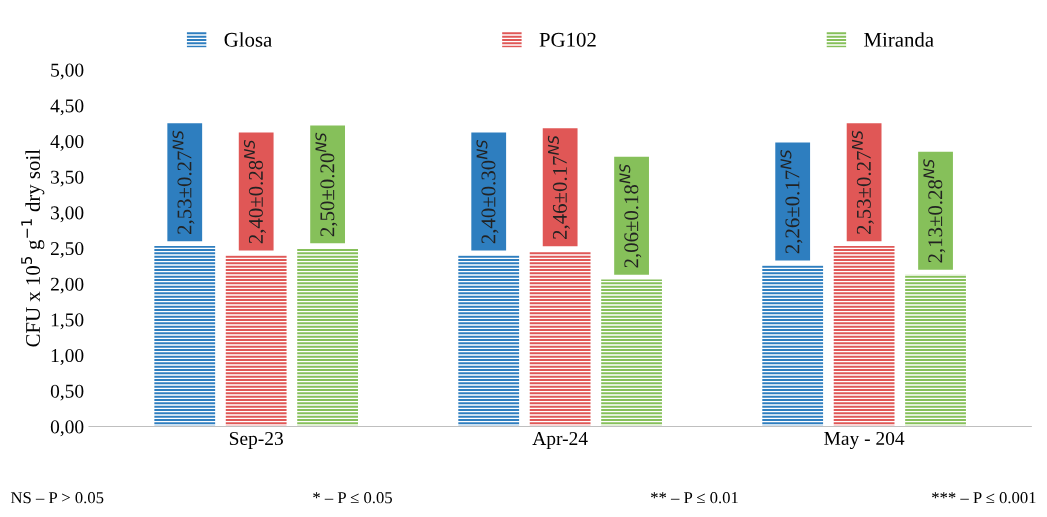 The width and height of the screenshot is (1047, 517). I want to click on y-tick-label: 4,00, so click(67, 142).